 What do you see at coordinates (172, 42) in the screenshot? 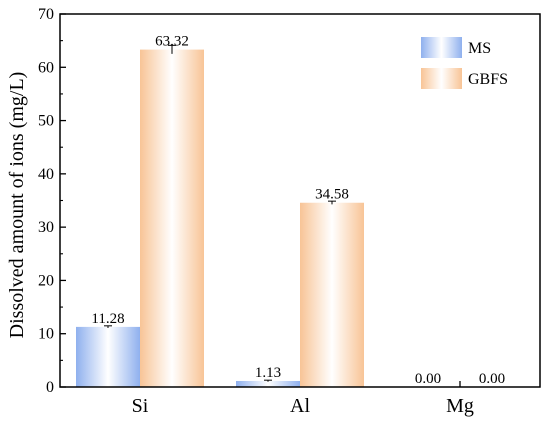
I see `data-label: 63.32` at bounding box center [172, 42].